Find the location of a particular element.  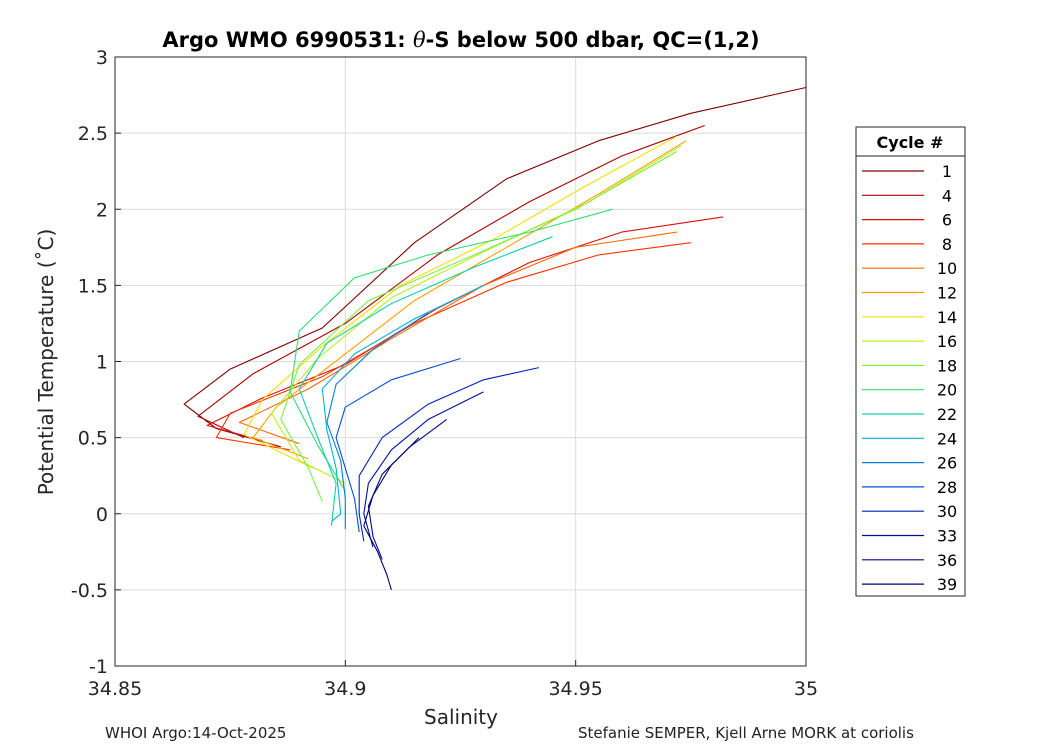

legend-label-cycle-22: 22 is located at coordinates (947, 414).